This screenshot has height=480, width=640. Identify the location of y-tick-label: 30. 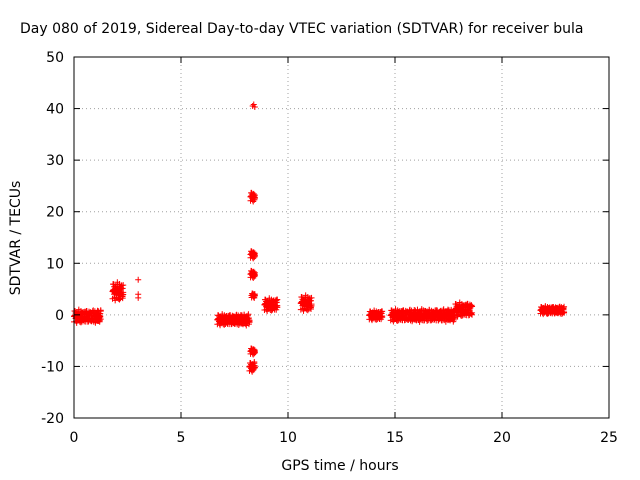
(55, 161).